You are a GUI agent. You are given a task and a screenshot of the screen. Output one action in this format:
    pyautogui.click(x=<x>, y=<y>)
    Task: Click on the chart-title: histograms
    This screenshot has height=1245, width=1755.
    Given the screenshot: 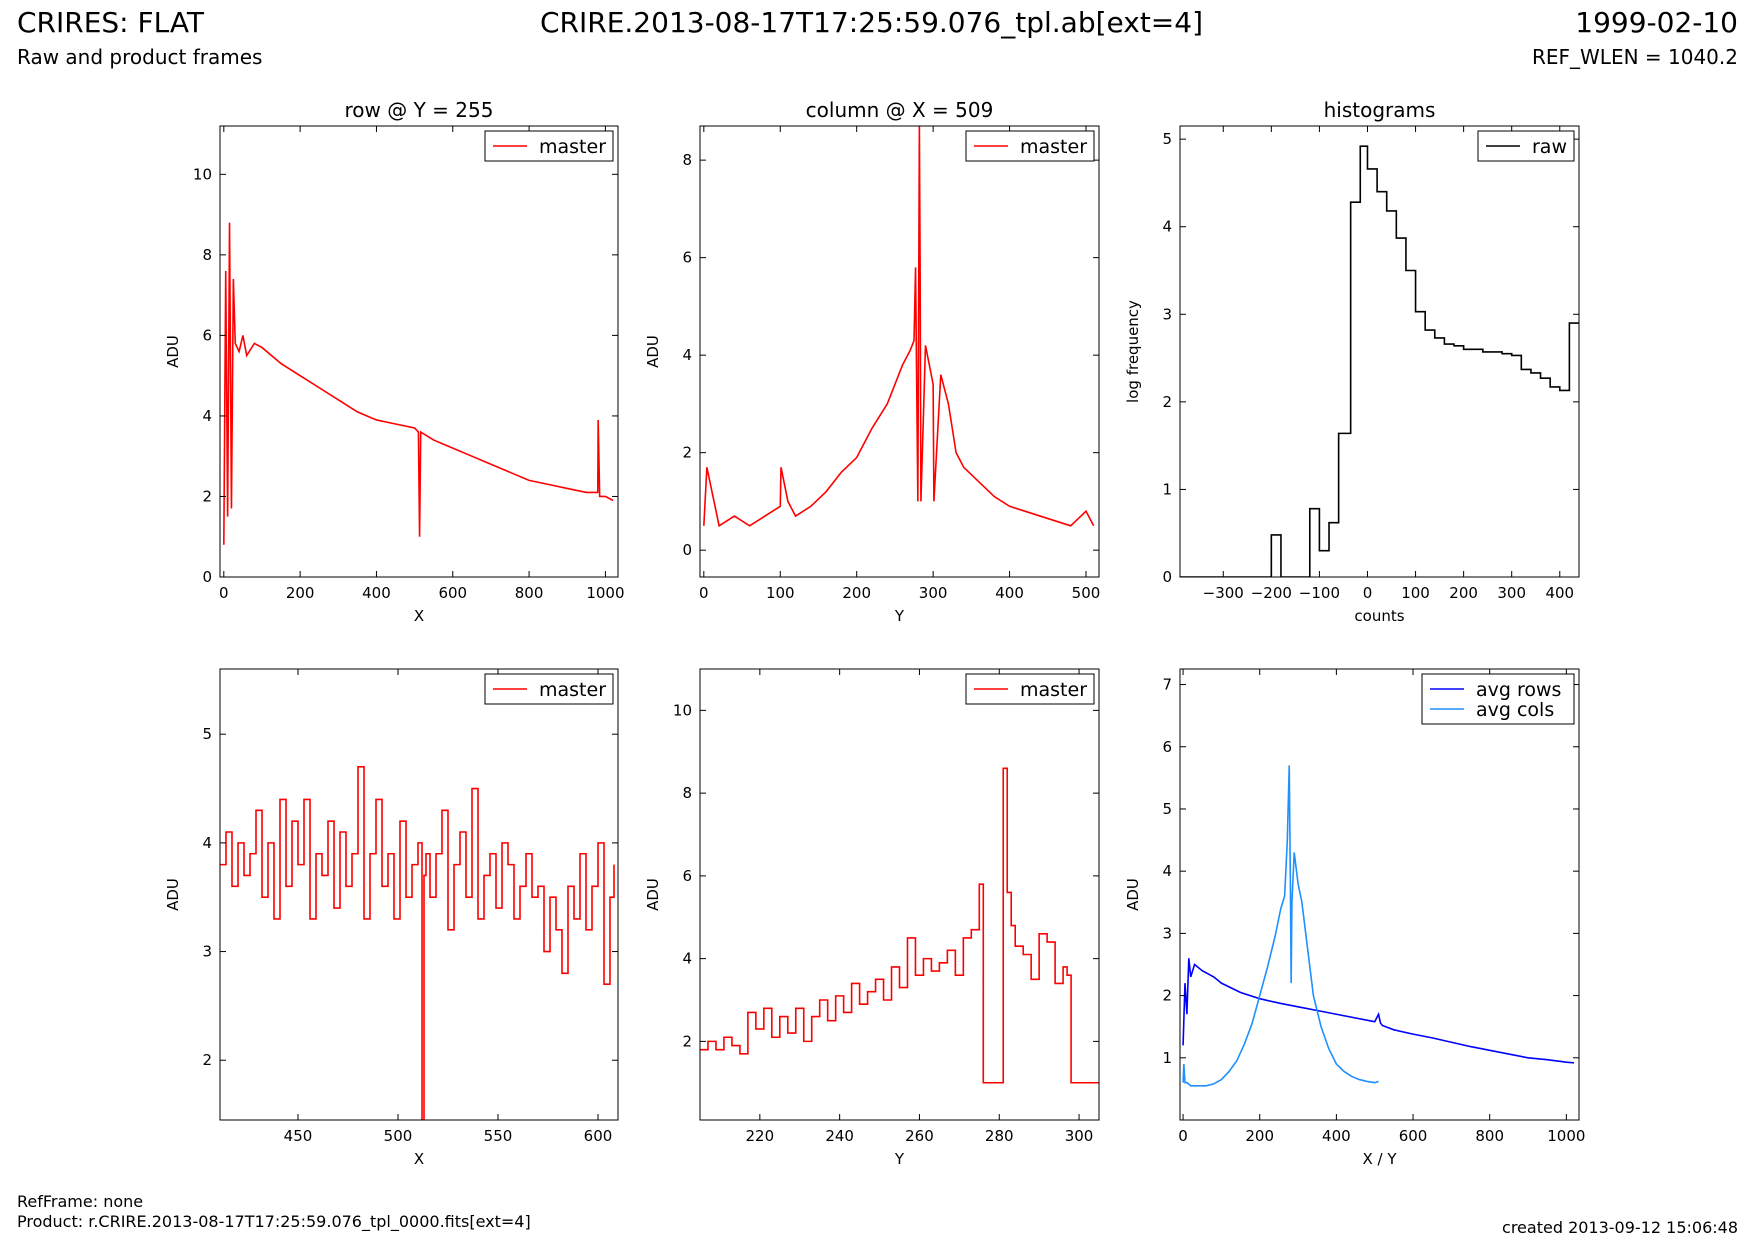 What is the action you would take?
    pyautogui.click(x=1380, y=110)
    